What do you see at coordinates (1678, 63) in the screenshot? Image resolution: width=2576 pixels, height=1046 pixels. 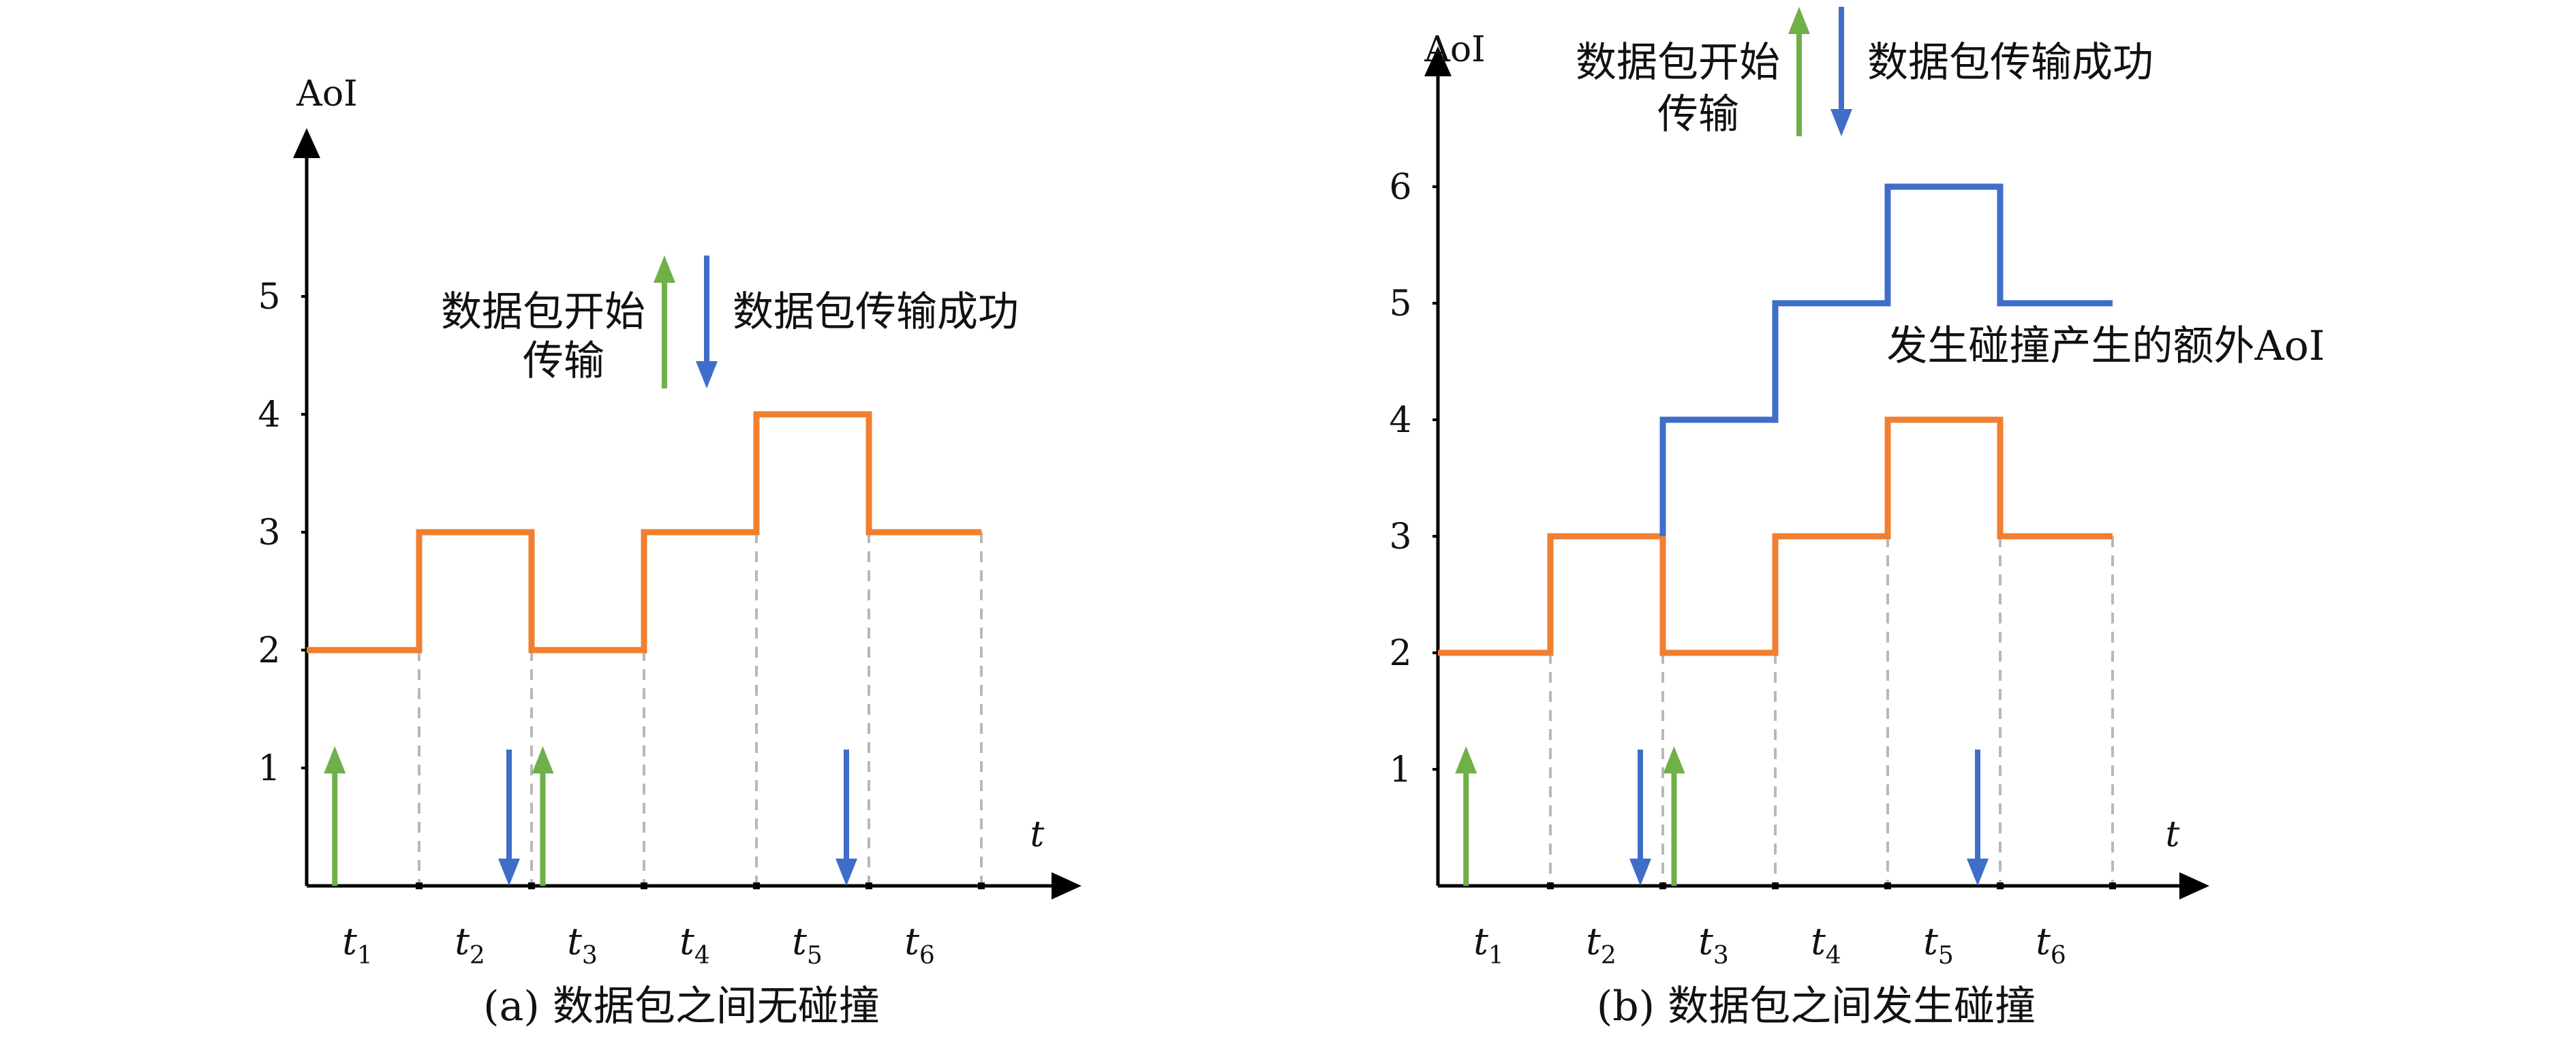 I see `panel-b-legend-start-label-line1: 数据包开始` at bounding box center [1678, 63].